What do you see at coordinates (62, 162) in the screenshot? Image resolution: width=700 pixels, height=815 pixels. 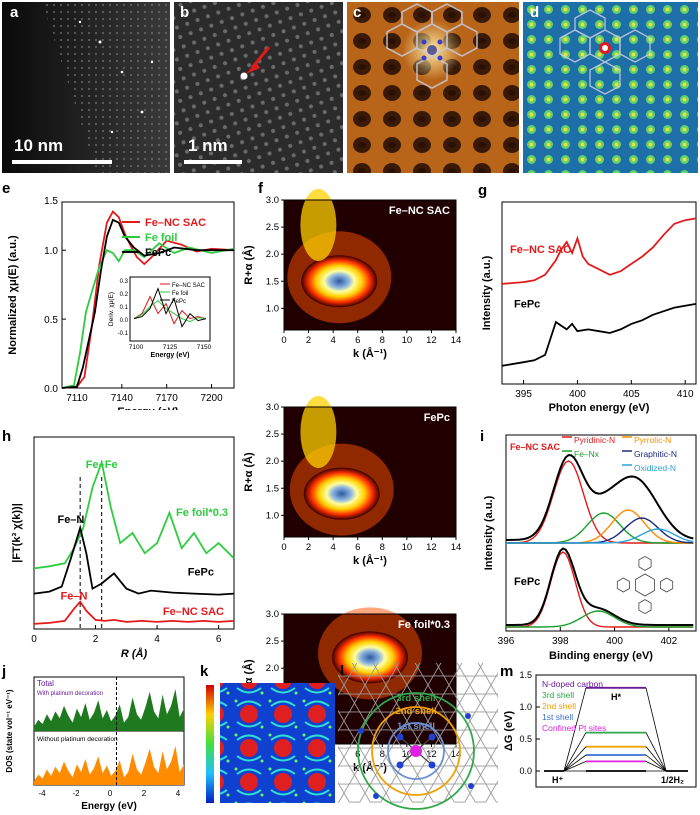 I see `scalebar-a` at bounding box center [62, 162].